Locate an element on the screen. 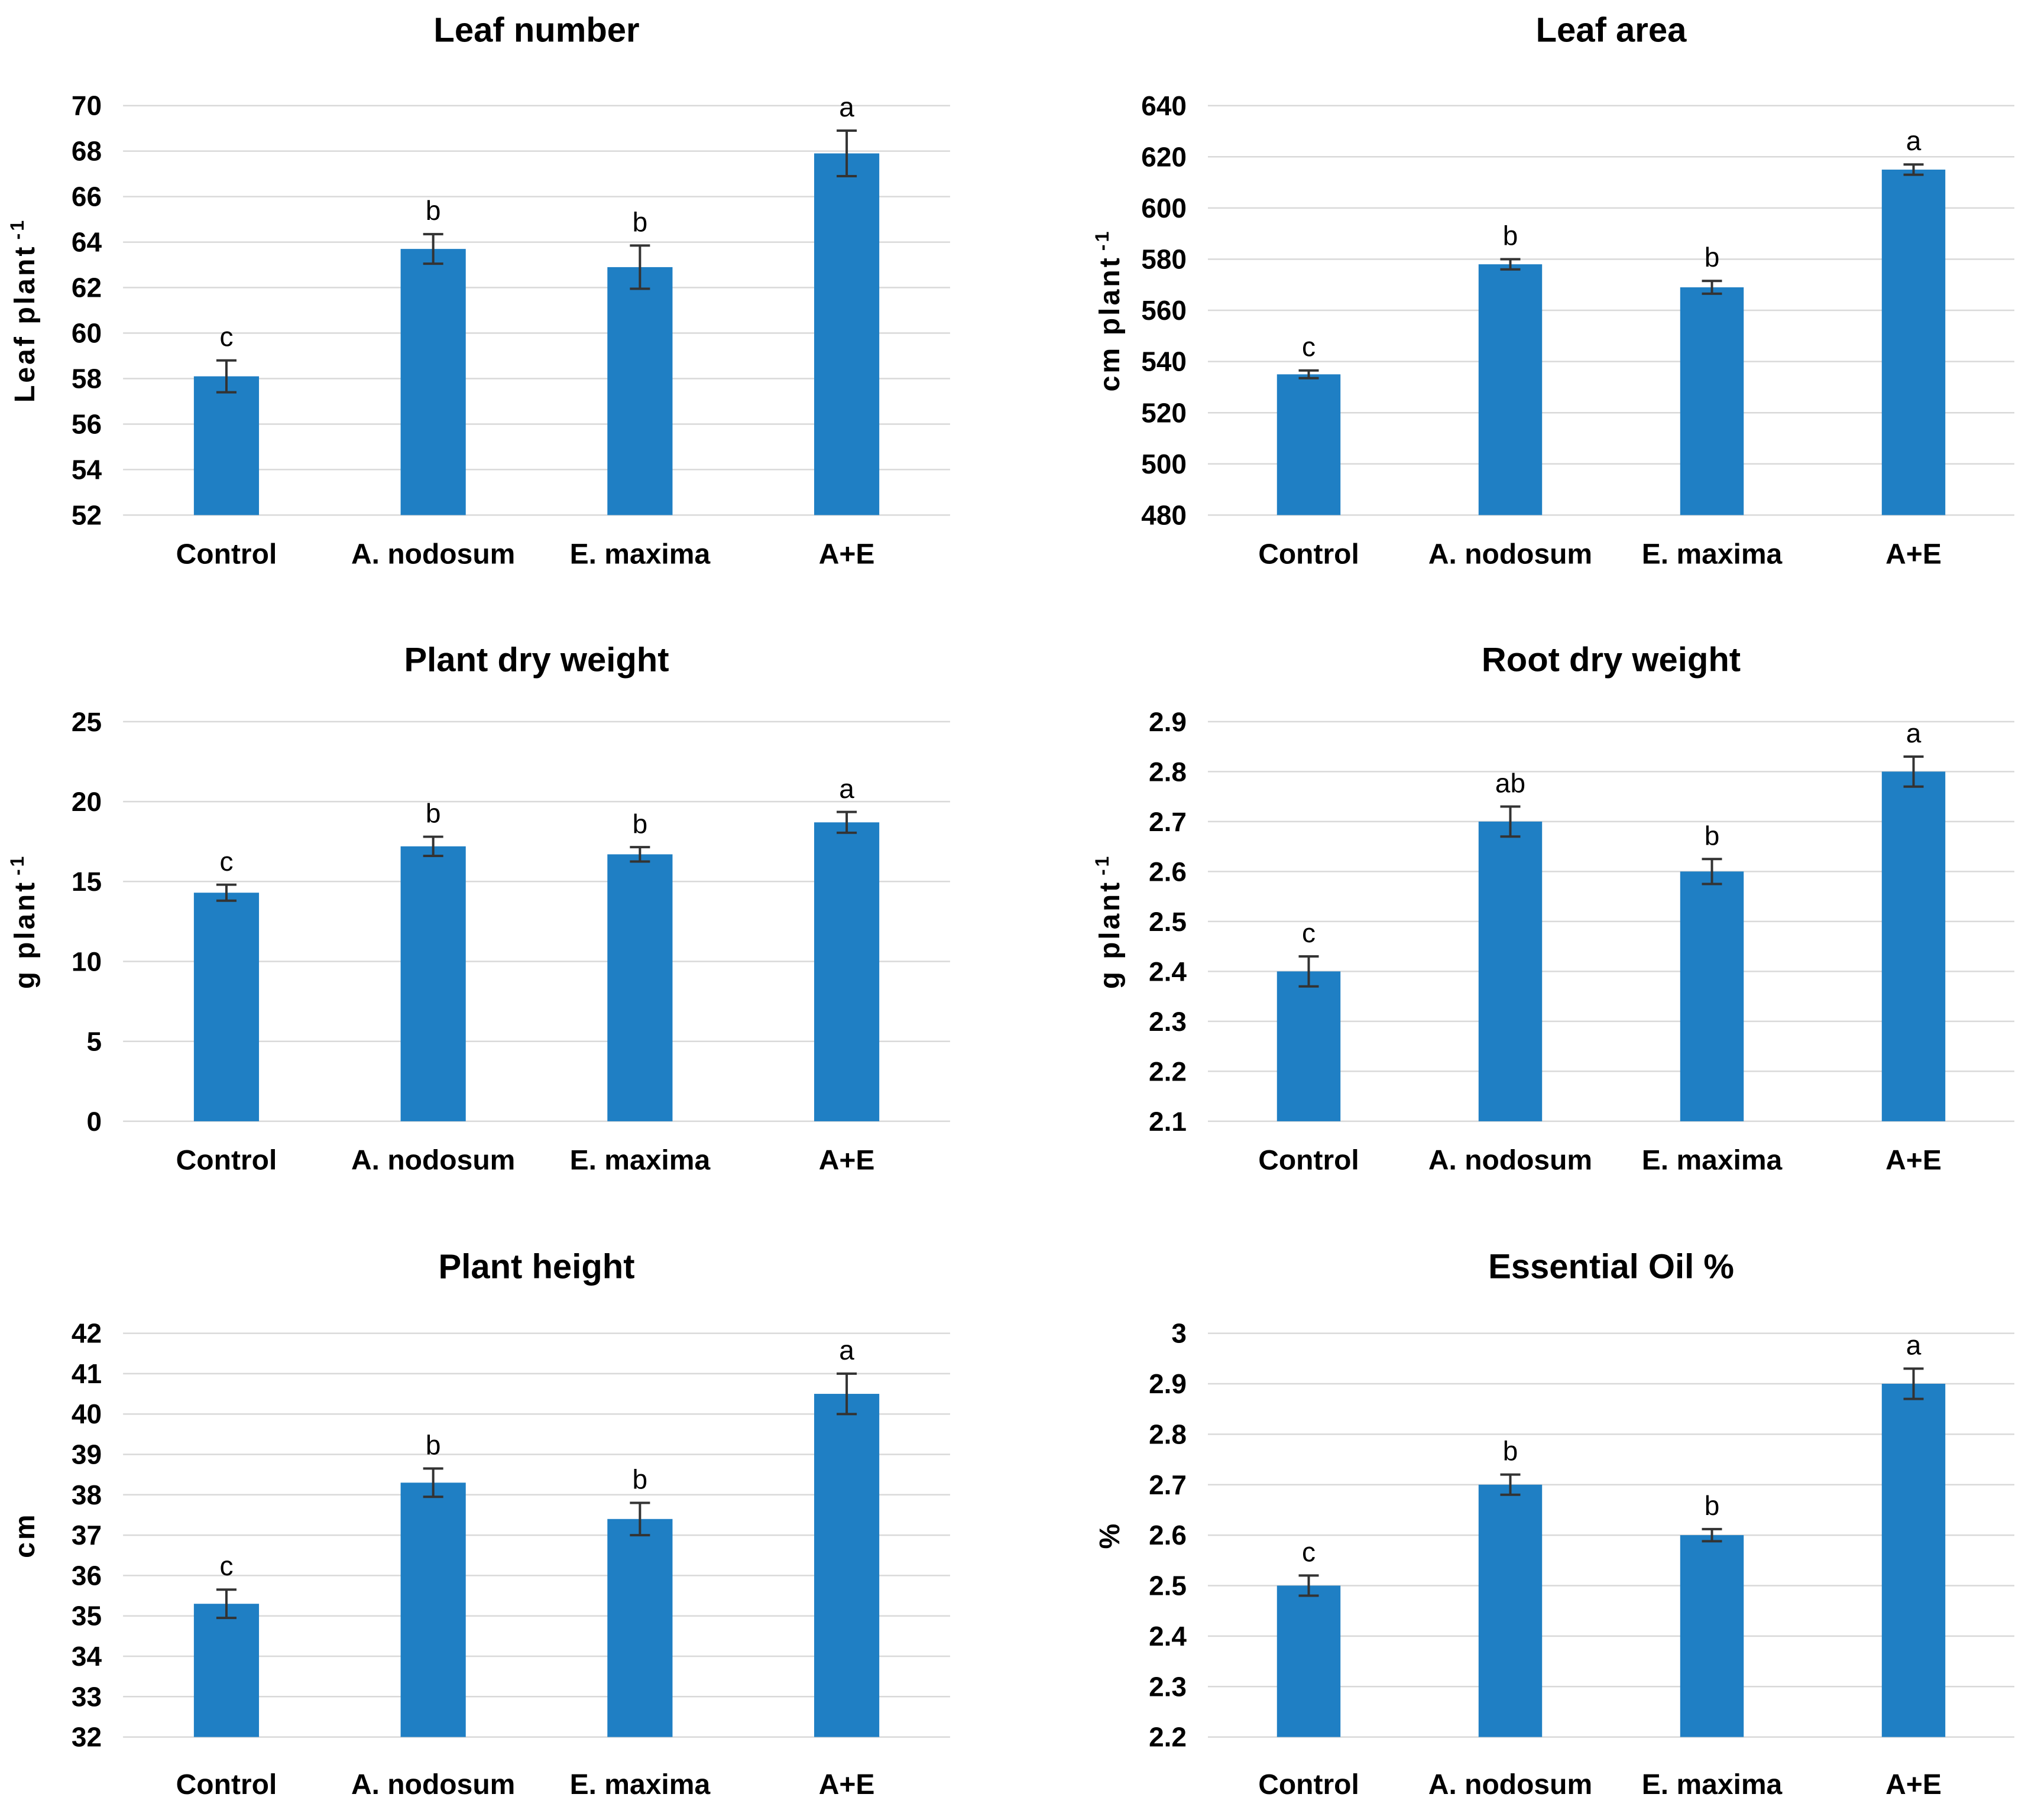 This screenshot has width=2025, height=1820. y-tick-label: 15 is located at coordinates (87, 881).